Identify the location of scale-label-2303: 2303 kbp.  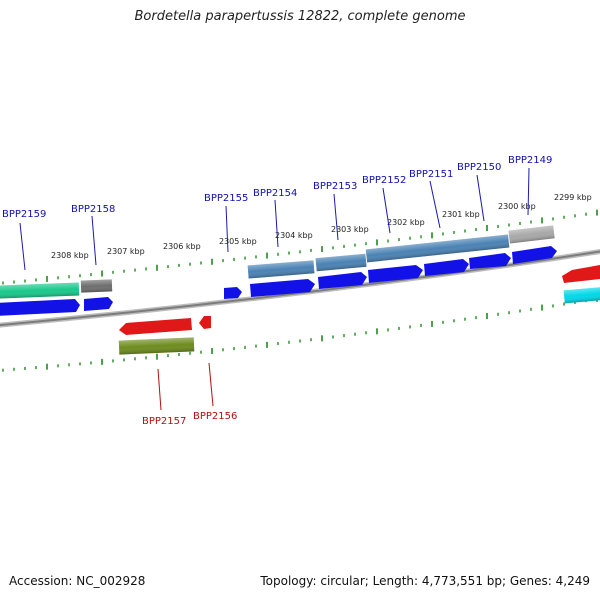
(350, 229).